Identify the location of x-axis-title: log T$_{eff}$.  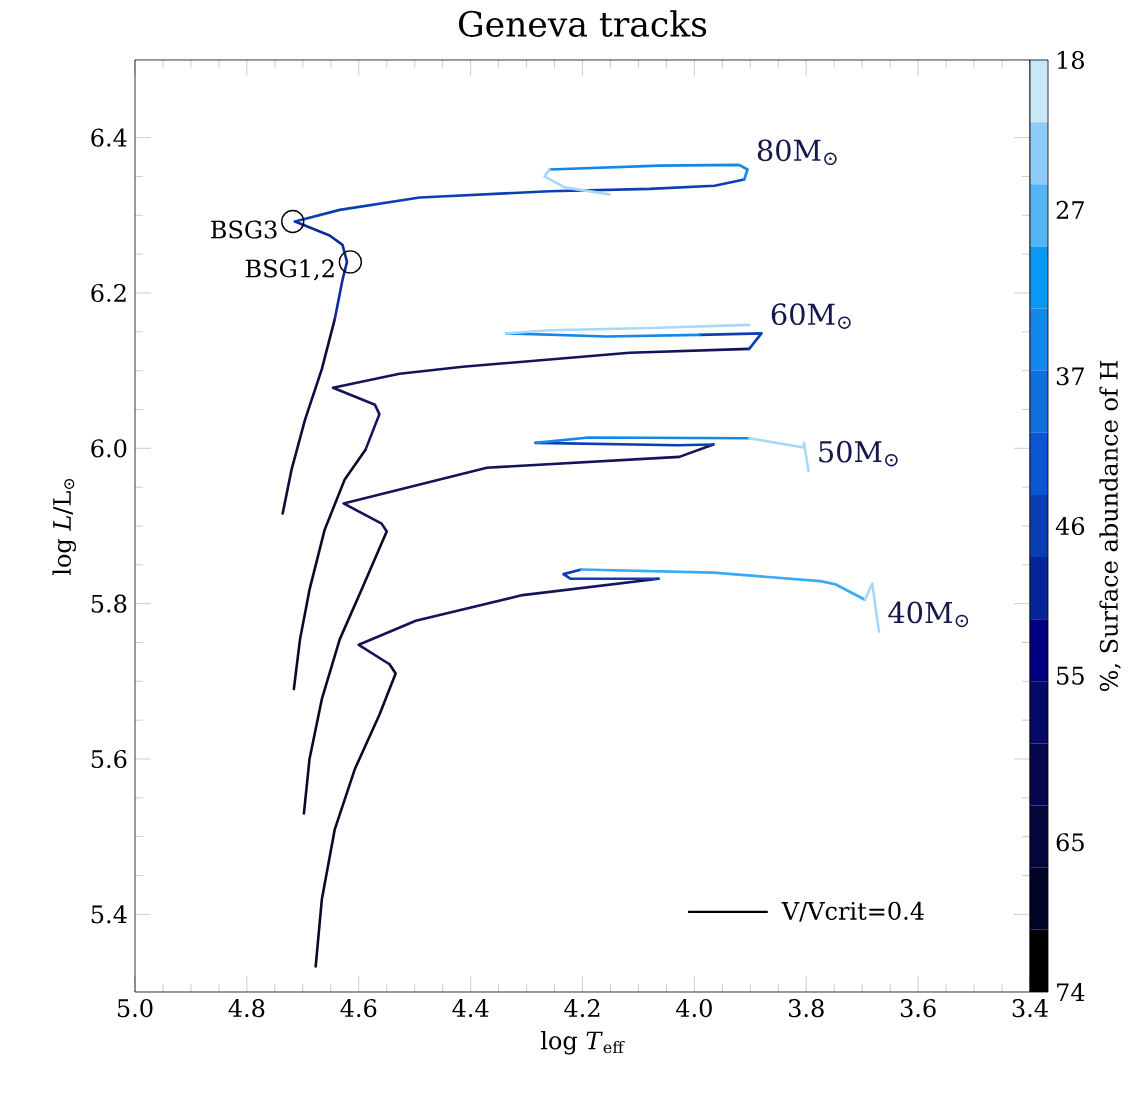
(582, 1042).